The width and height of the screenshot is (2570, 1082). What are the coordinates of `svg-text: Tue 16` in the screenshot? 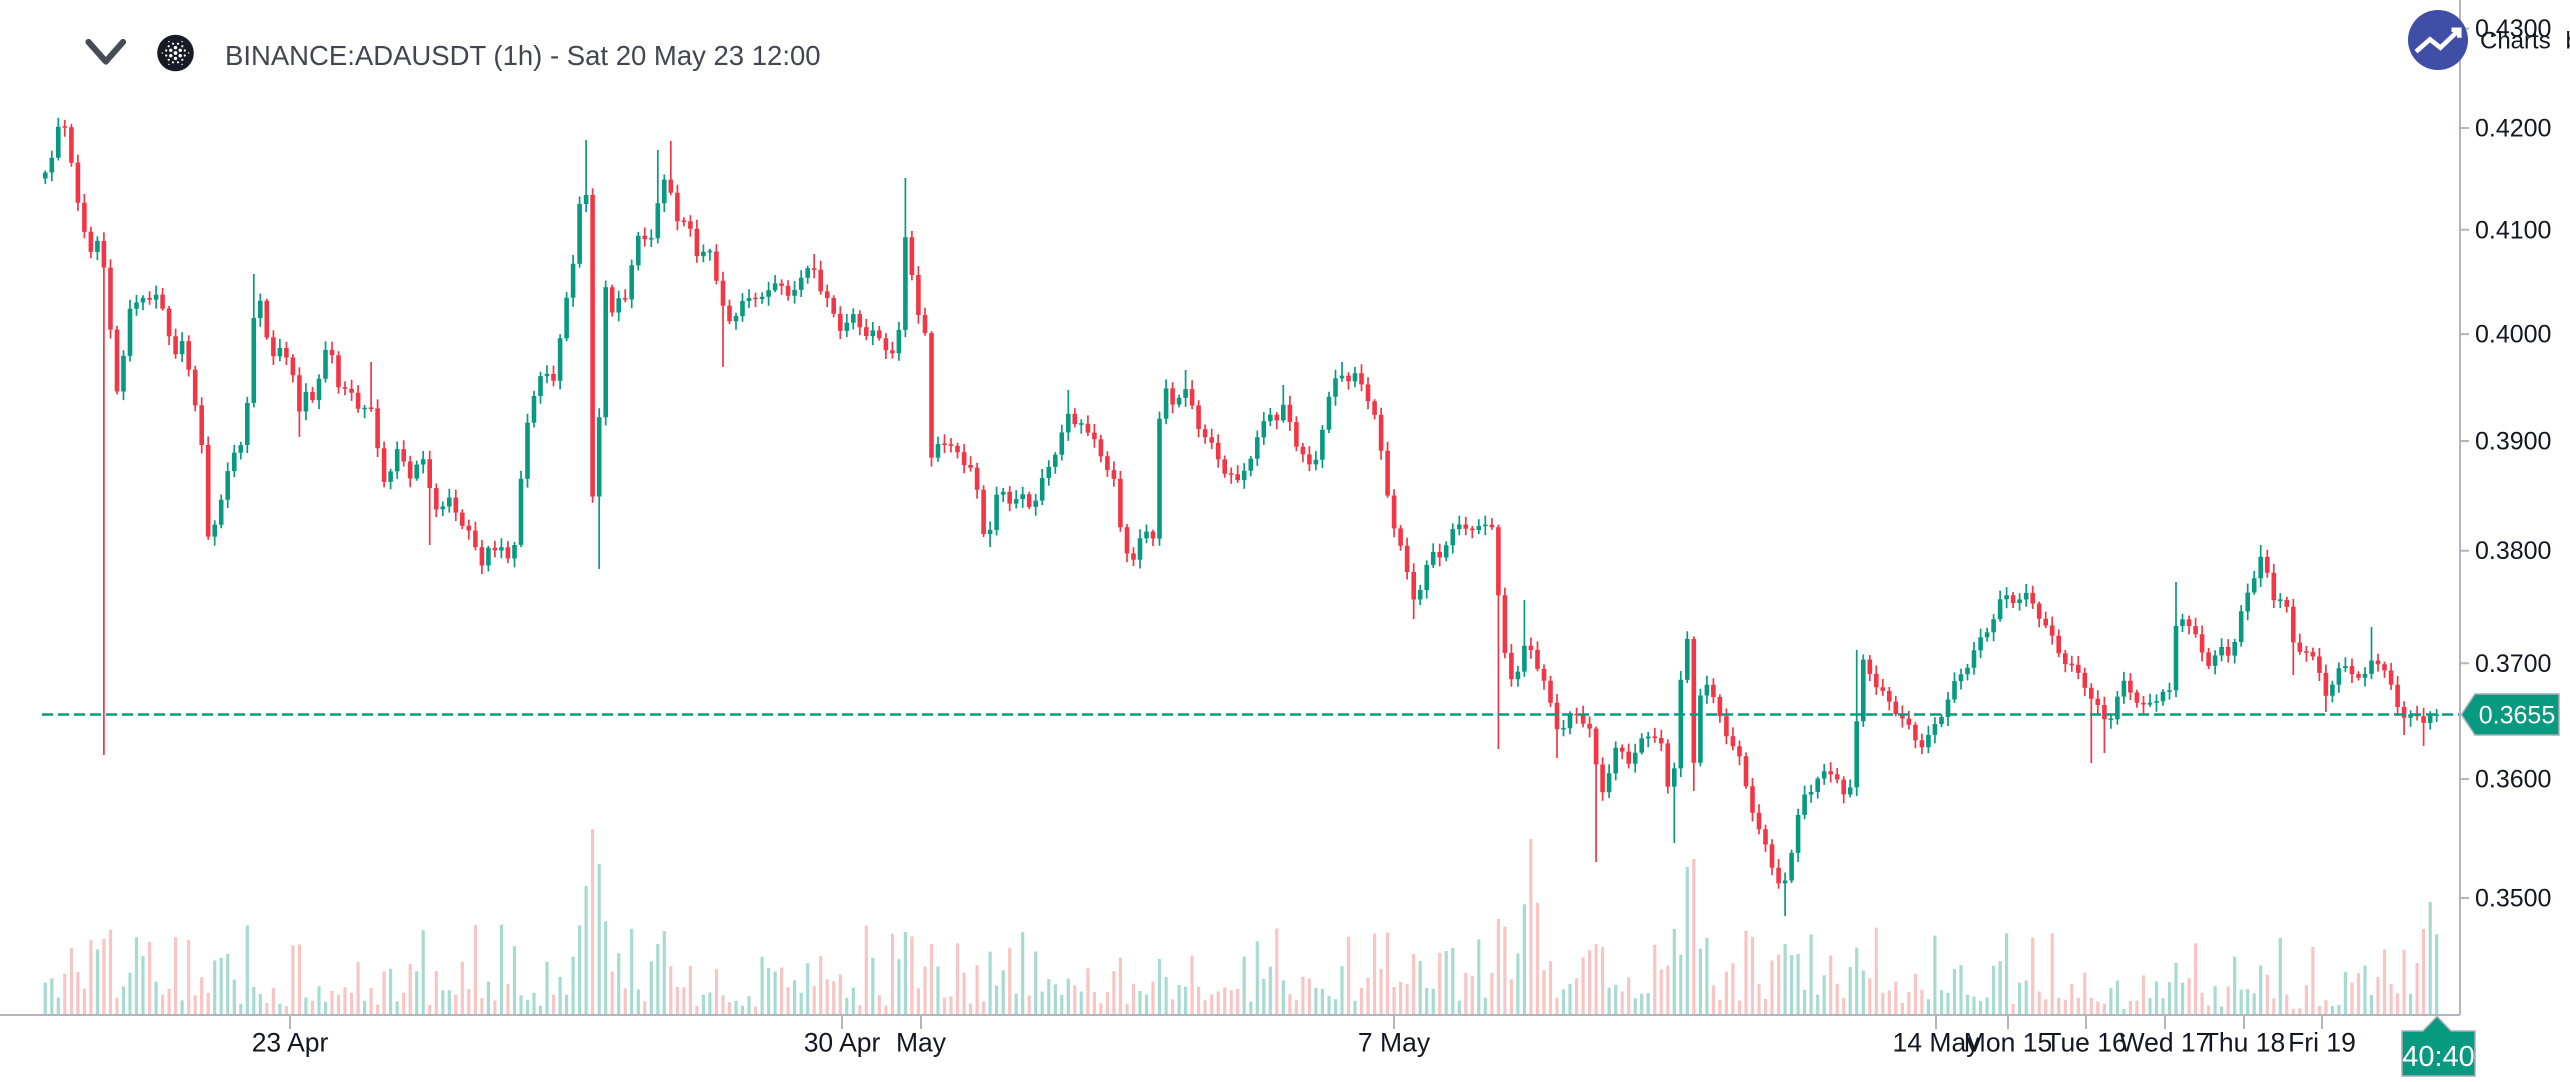 It's located at (2086, 1043).